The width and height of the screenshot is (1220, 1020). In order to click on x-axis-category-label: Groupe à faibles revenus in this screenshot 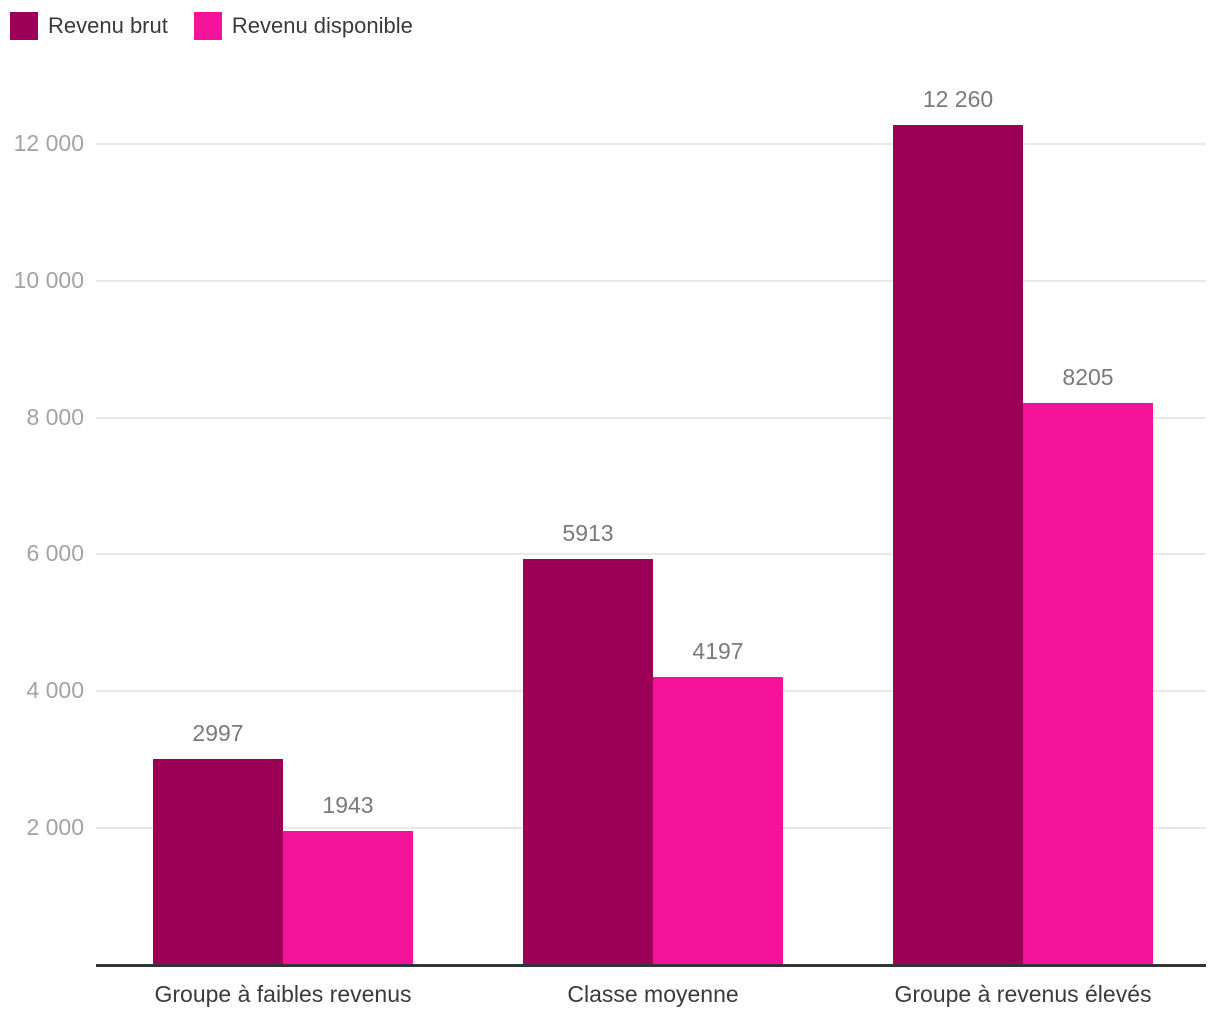, I will do `click(283, 994)`.